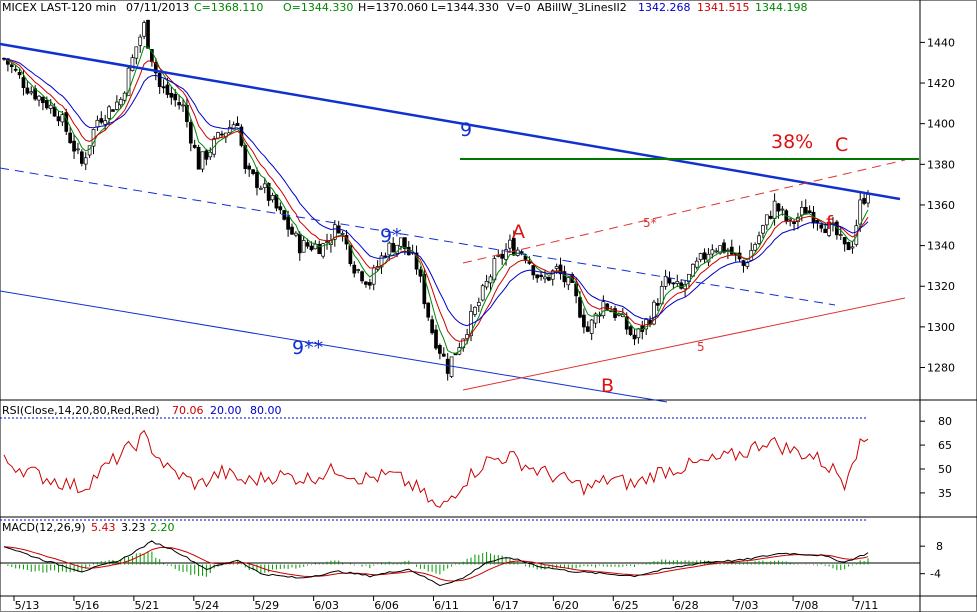 The height and width of the screenshot is (612, 977). Describe the element at coordinates (841, 145) in the screenshot. I see `annotation-c: C` at that location.